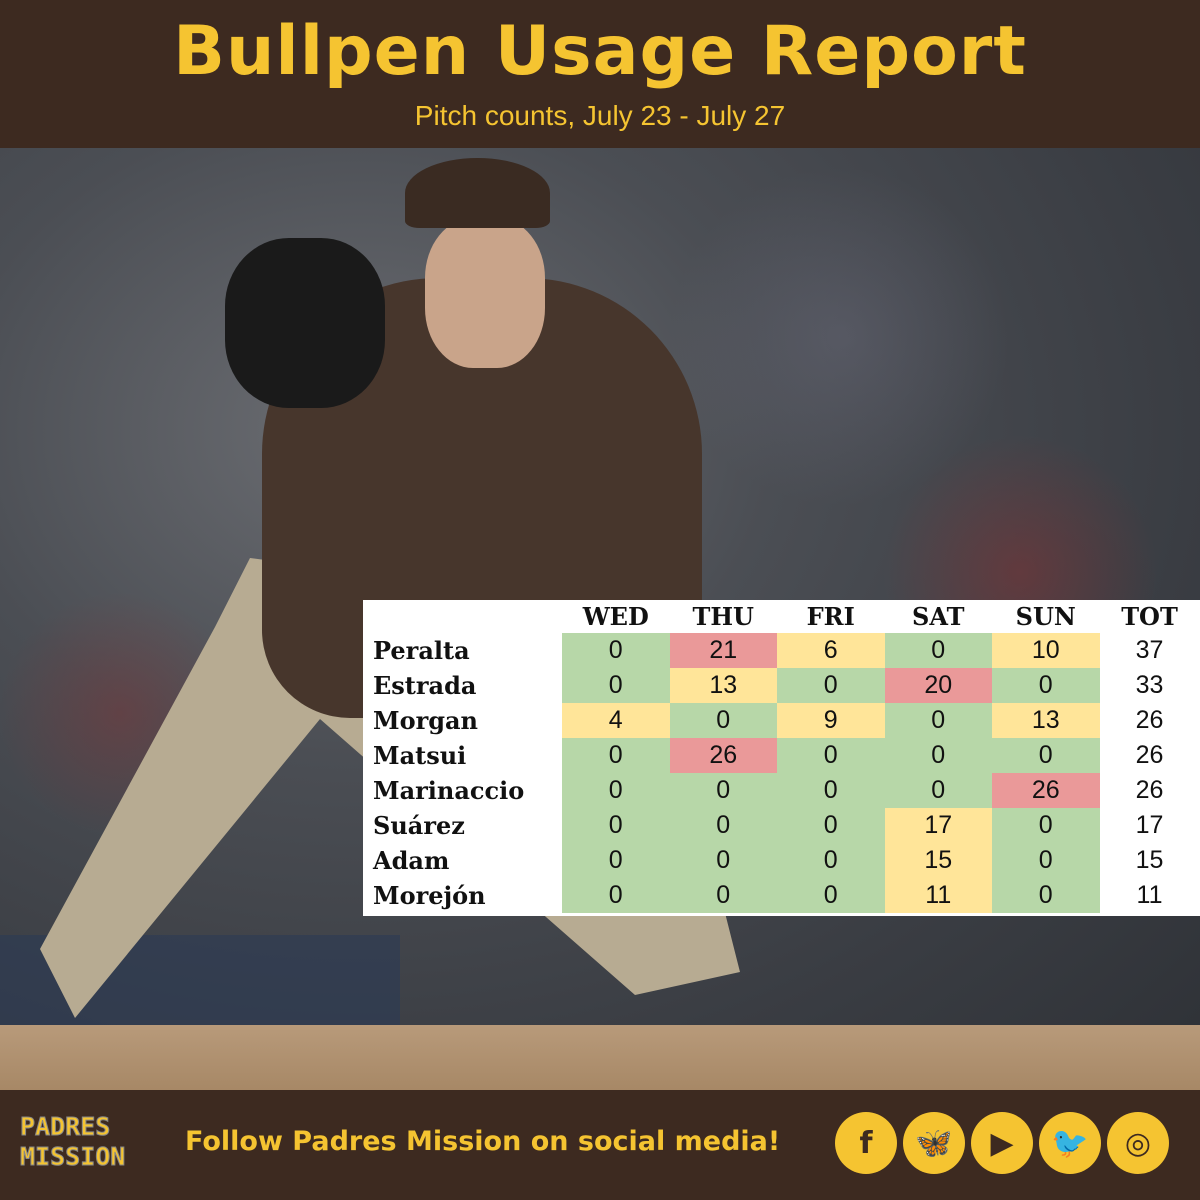  I want to click on pitcher-name: Matsui, so click(420, 755).